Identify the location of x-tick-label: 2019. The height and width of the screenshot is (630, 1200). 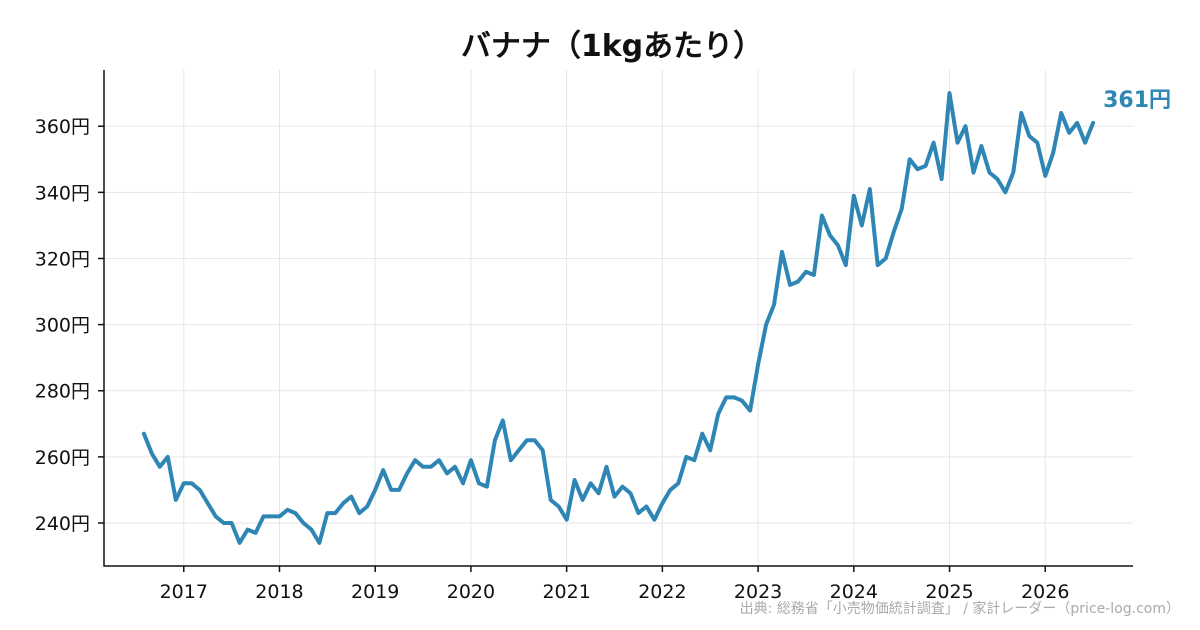
(375, 592).